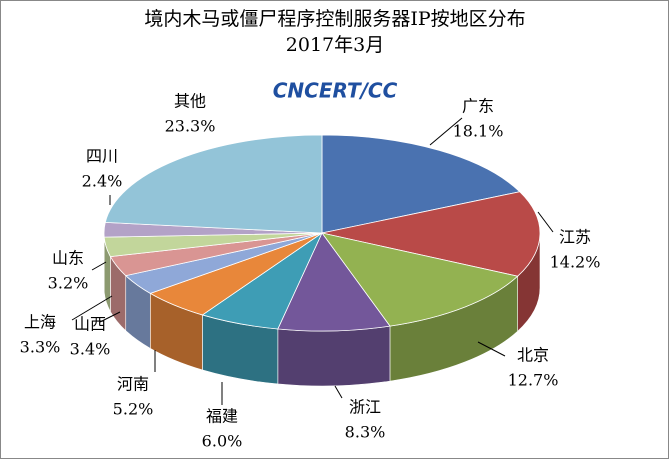 This screenshot has height=460, width=670. I want to click on slice-label: 河南, so click(133, 384).